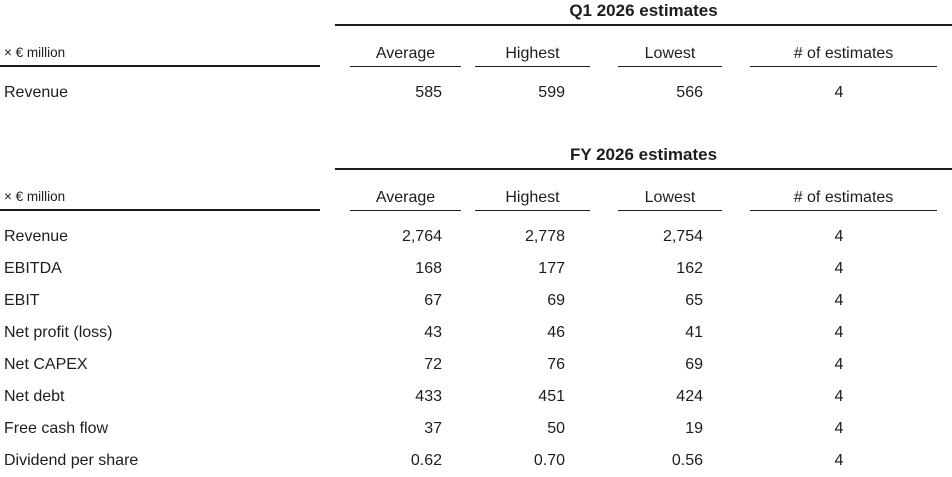 This screenshot has width=952, height=477. I want to click on table-row-revenue: Revenue 2,764 2,778 2,754 4, so click(476, 231).